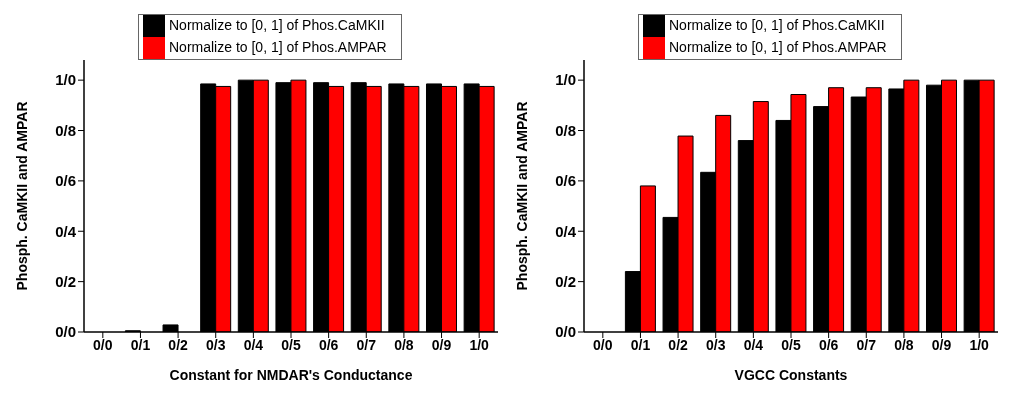 Image resolution: width=1018 pixels, height=400 pixels. Describe the element at coordinates (791, 375) in the screenshot. I see `x-axis-title: VGCC Constants` at that location.